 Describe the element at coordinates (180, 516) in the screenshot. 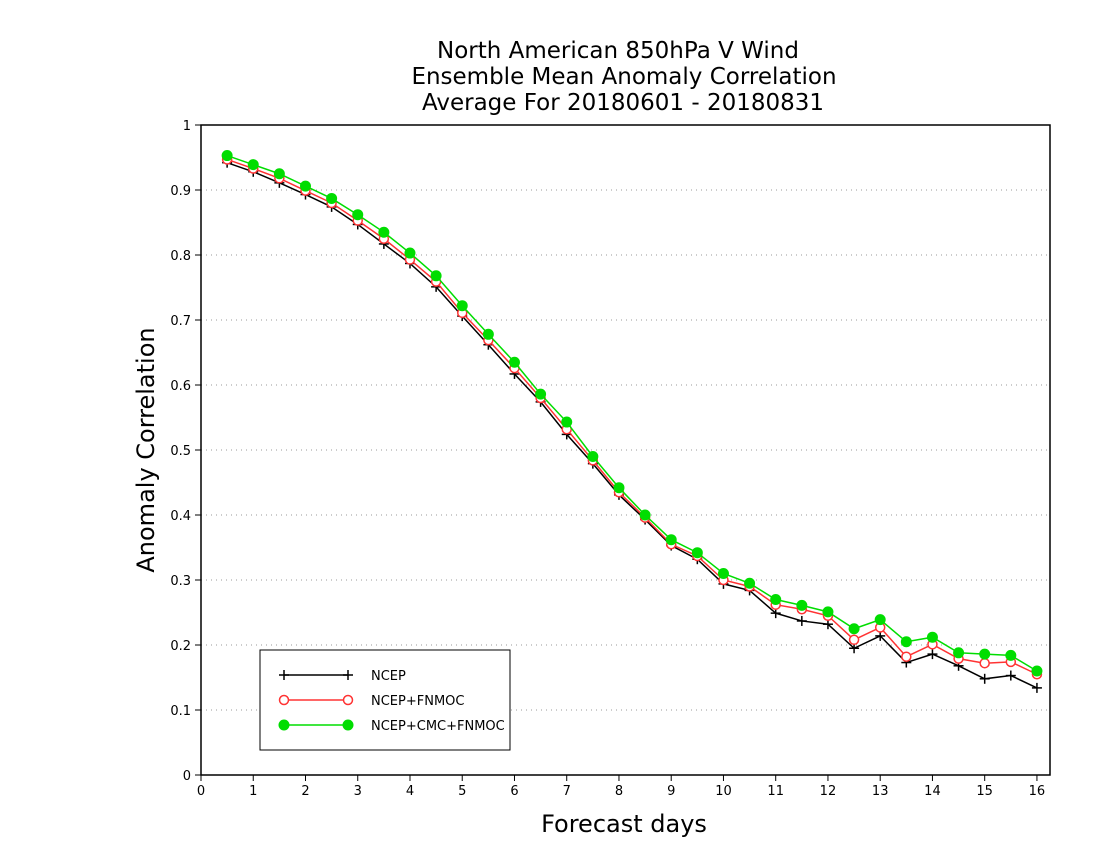

I see `y-tick-label: 0.4` at that location.